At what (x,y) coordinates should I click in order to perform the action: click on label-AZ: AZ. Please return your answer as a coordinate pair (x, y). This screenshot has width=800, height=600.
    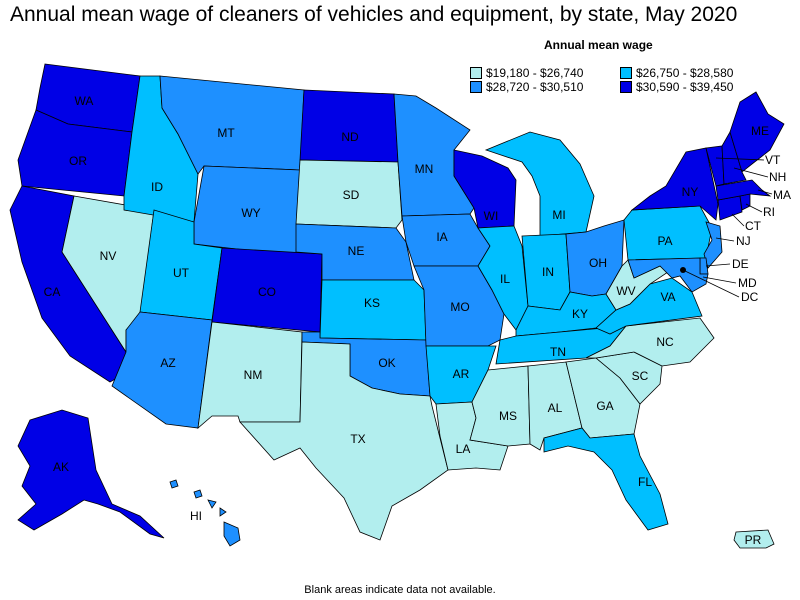
    Looking at the image, I should click on (167, 363).